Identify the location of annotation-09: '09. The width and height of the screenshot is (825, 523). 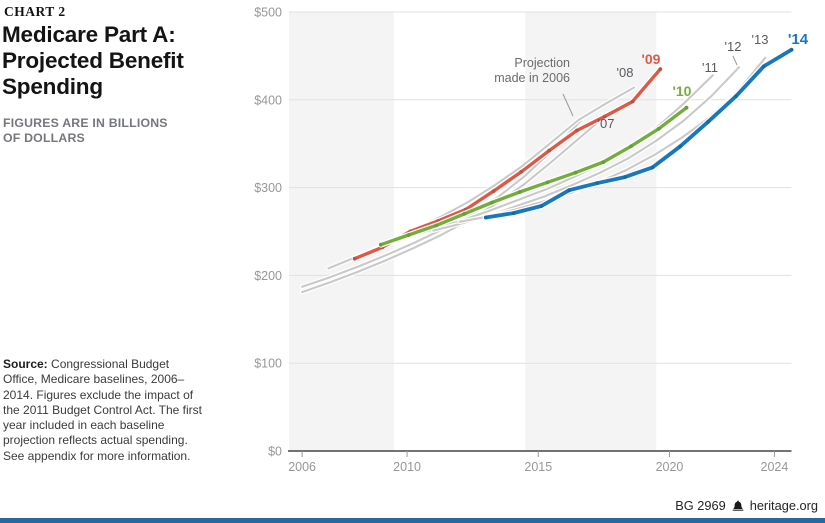
(651, 59).